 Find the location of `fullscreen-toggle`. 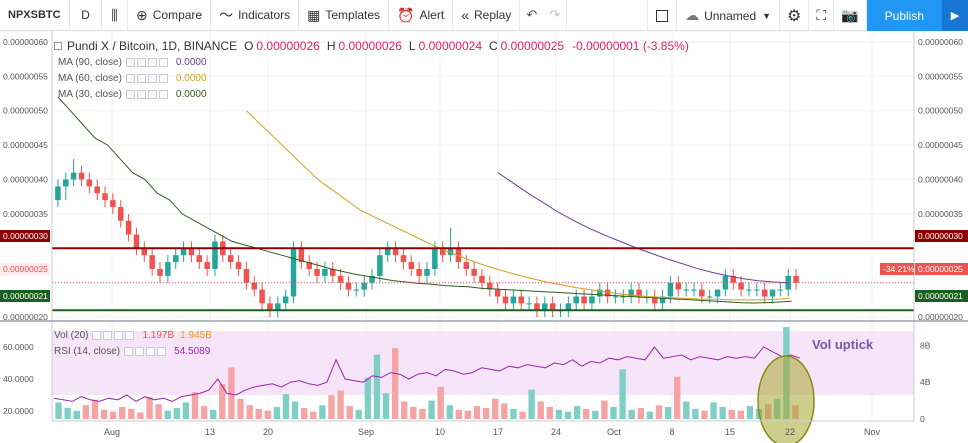

fullscreen-toggle is located at coordinates (662, 15).